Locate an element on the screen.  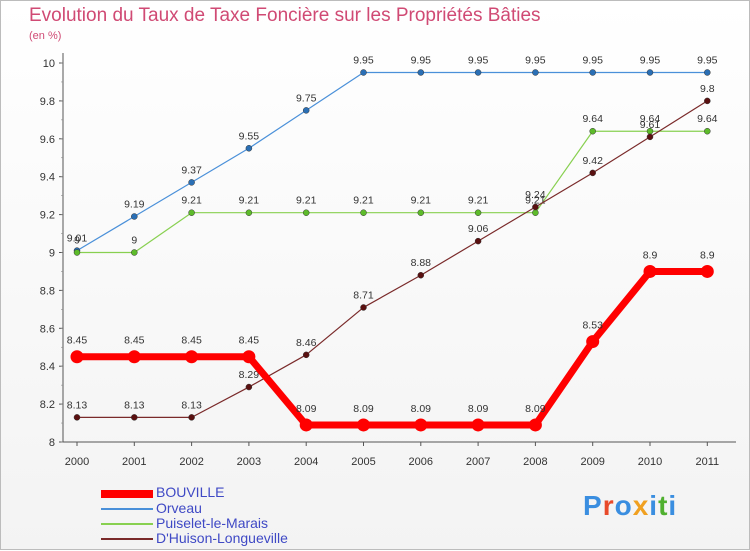
legend-label: Orveau is located at coordinates (179, 508).